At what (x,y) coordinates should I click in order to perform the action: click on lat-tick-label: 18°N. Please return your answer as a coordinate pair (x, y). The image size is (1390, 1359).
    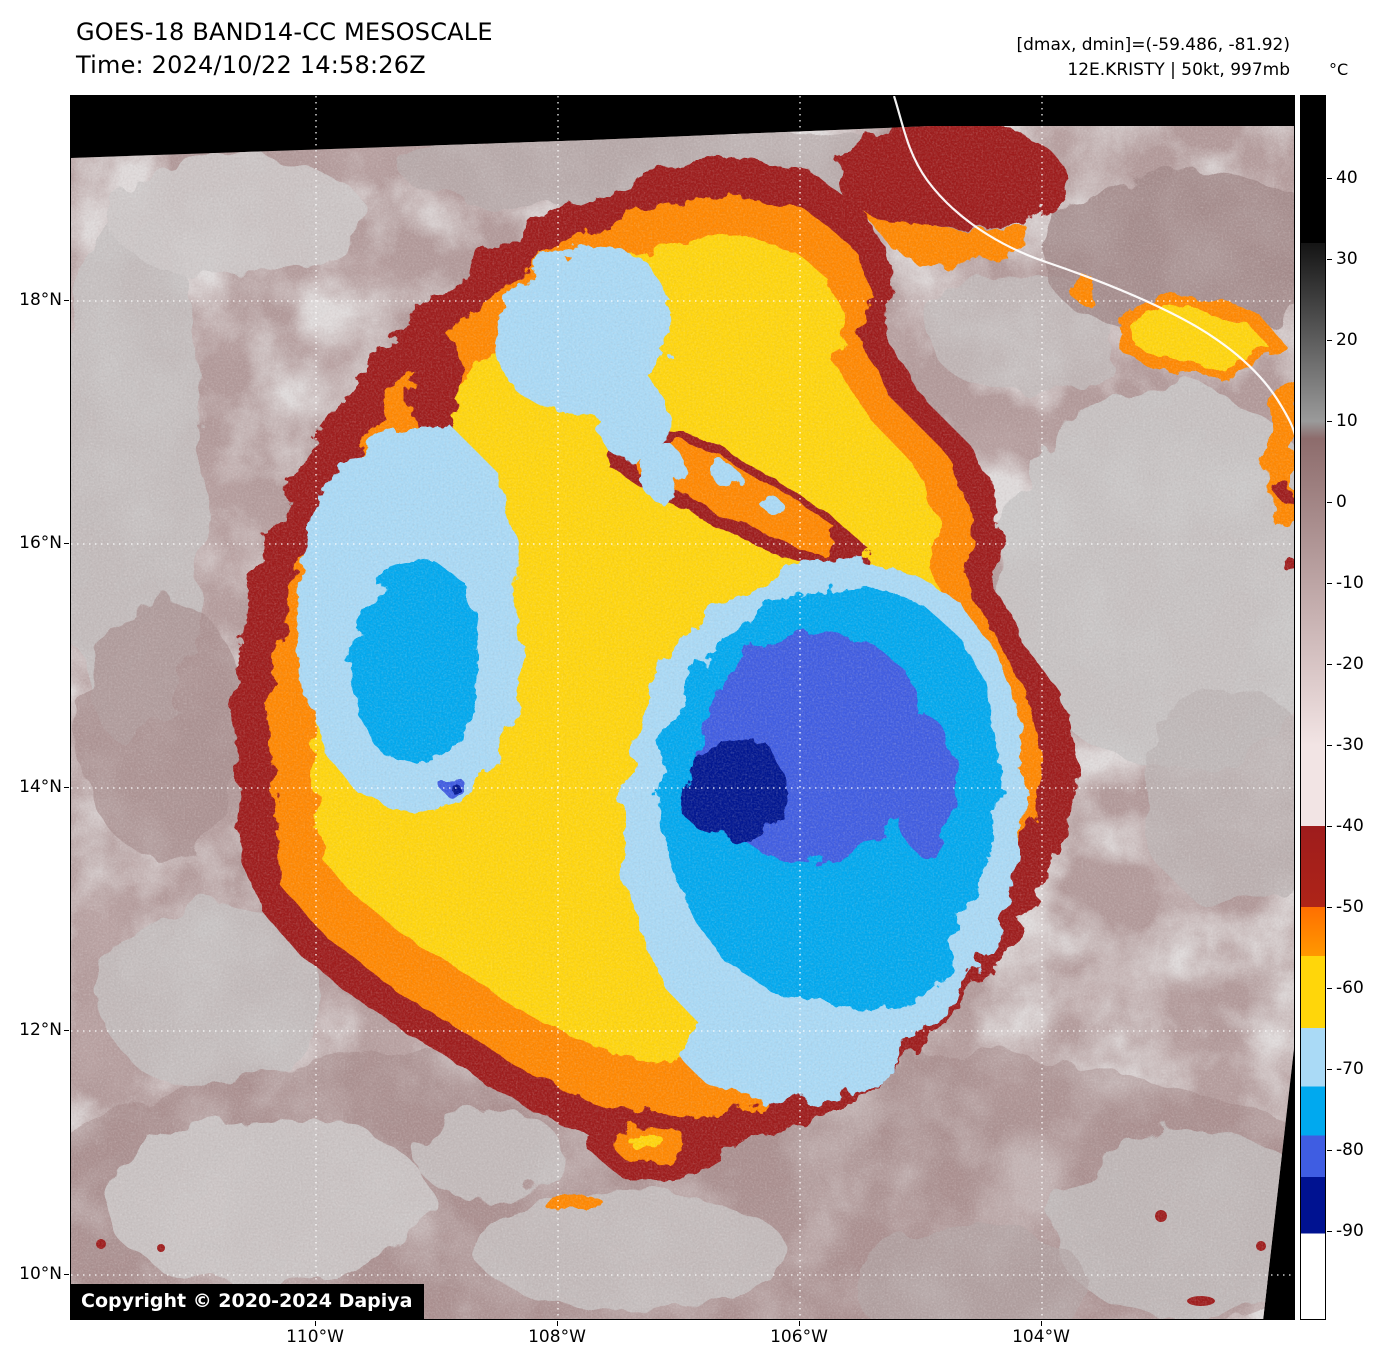
    Looking at the image, I should click on (40, 300).